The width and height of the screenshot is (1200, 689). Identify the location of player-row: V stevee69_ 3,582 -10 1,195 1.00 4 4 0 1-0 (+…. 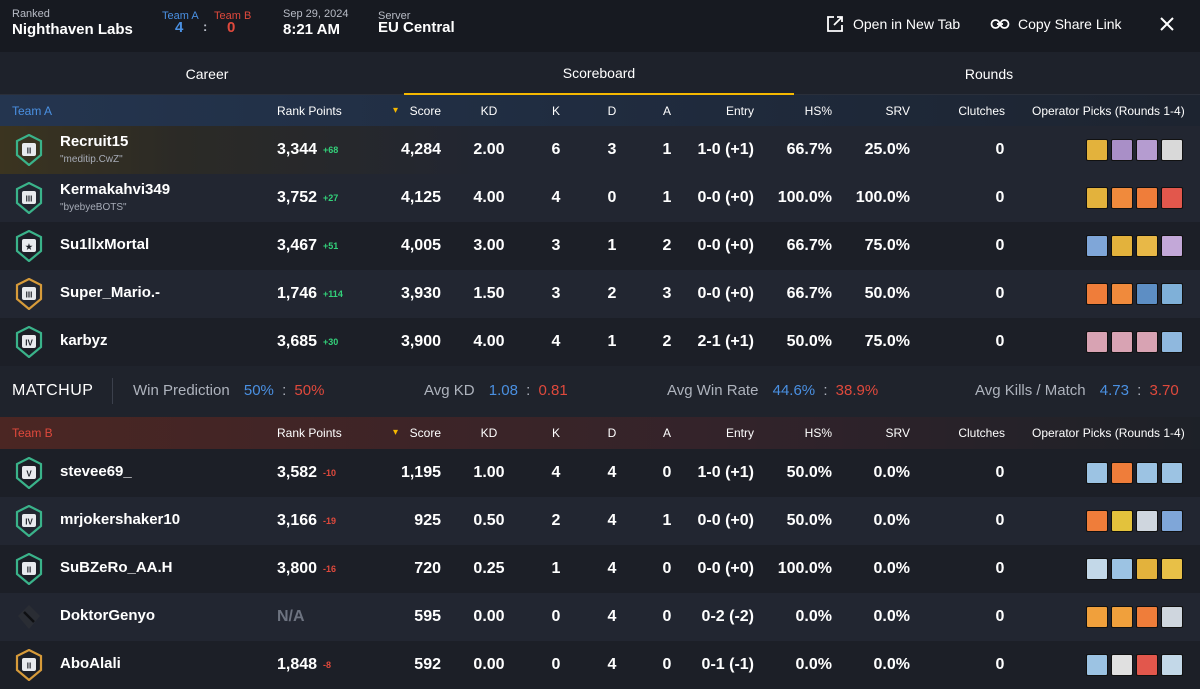
(600, 473).